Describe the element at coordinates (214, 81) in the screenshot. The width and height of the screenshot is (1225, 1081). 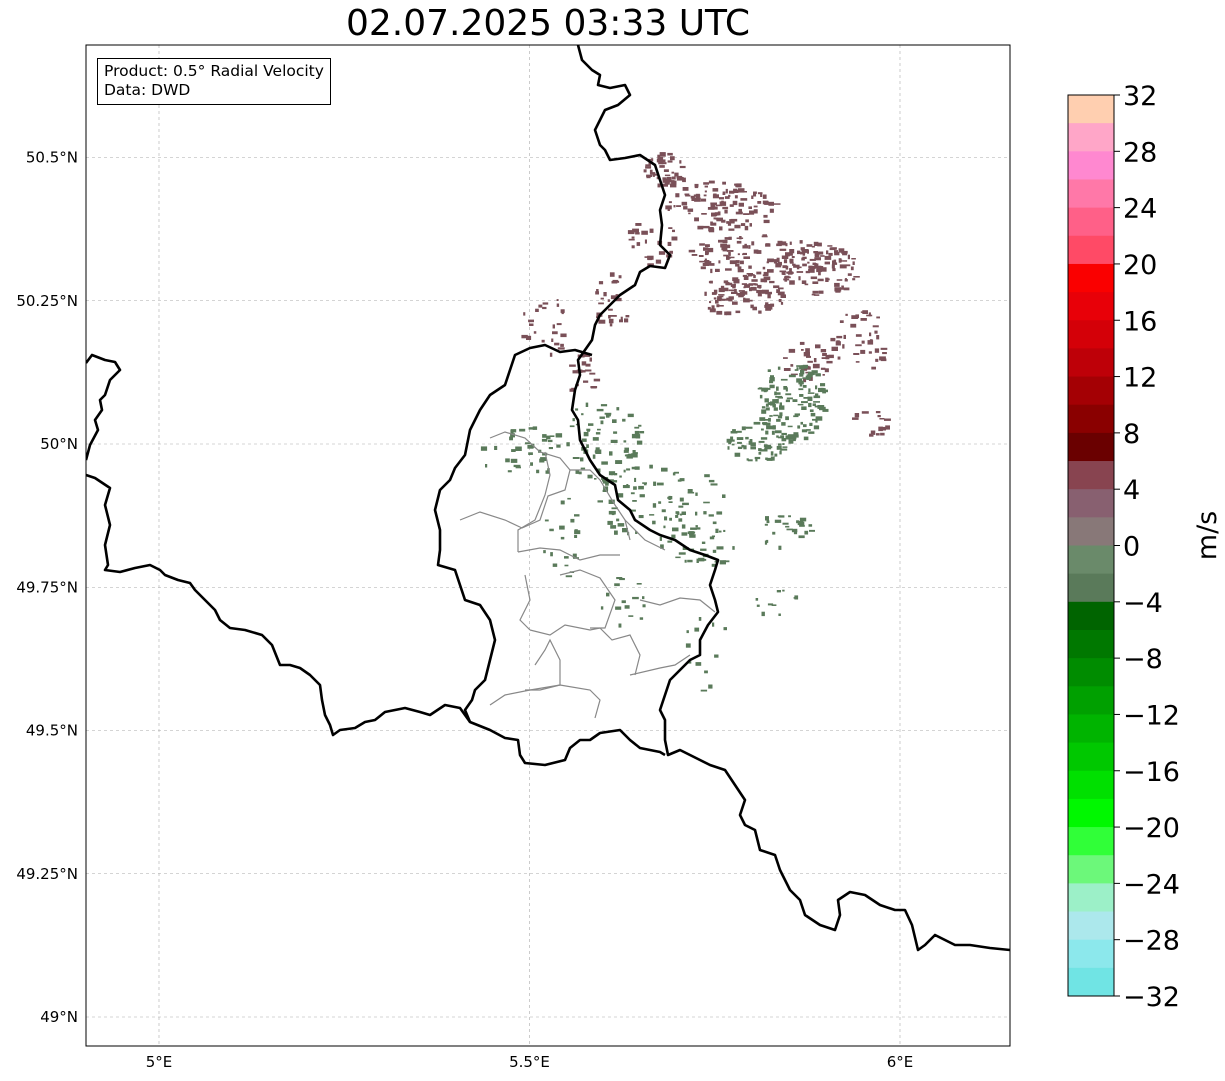
I see `info-box: Product: 0.5° Radial Velocity Data: DWD` at that location.